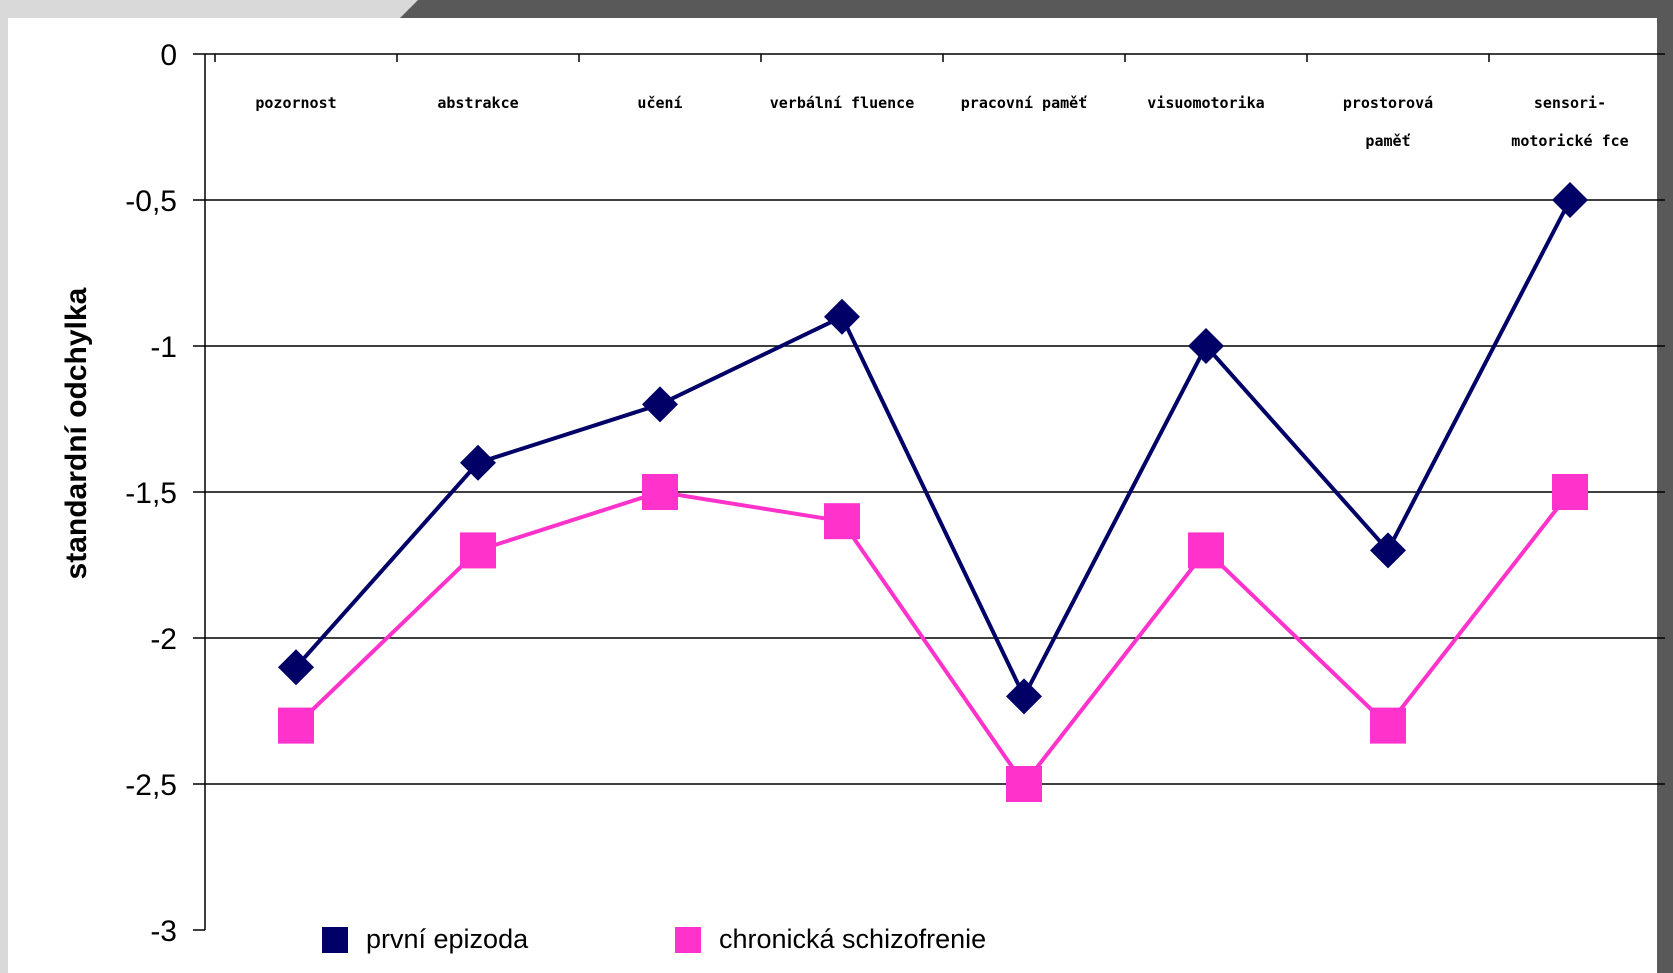 This screenshot has height=973, width=1673. Describe the element at coordinates (163, 639) in the screenshot. I see `y-tick-label: -2` at that location.